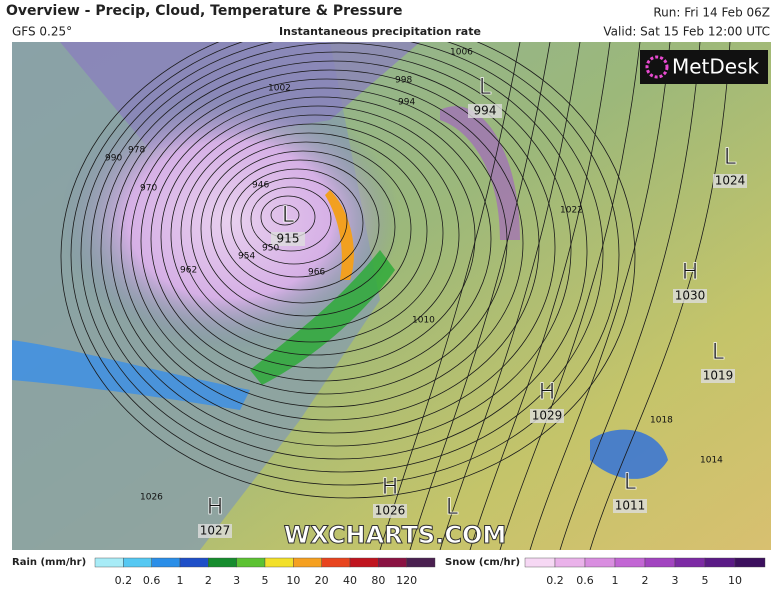 The image size is (783, 600). I want to click on pressure-center-value: 1026, so click(390, 511).